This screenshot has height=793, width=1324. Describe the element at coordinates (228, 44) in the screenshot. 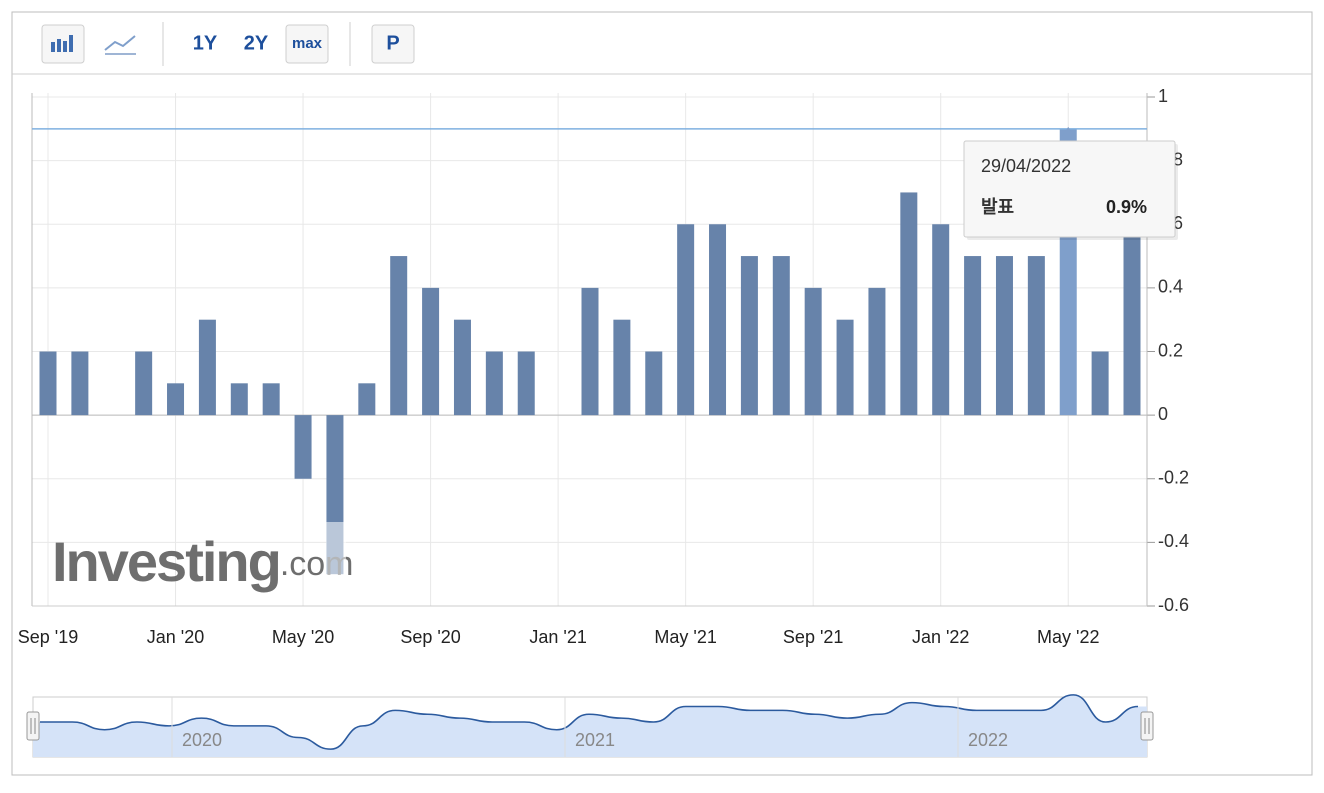

I see `toolbar: 1Y 2Y max P` at that location.